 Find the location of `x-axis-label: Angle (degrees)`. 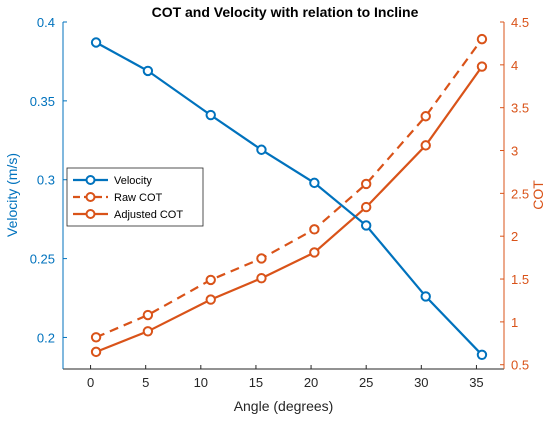

x-axis-label: Angle (degrees) is located at coordinates (284, 406).